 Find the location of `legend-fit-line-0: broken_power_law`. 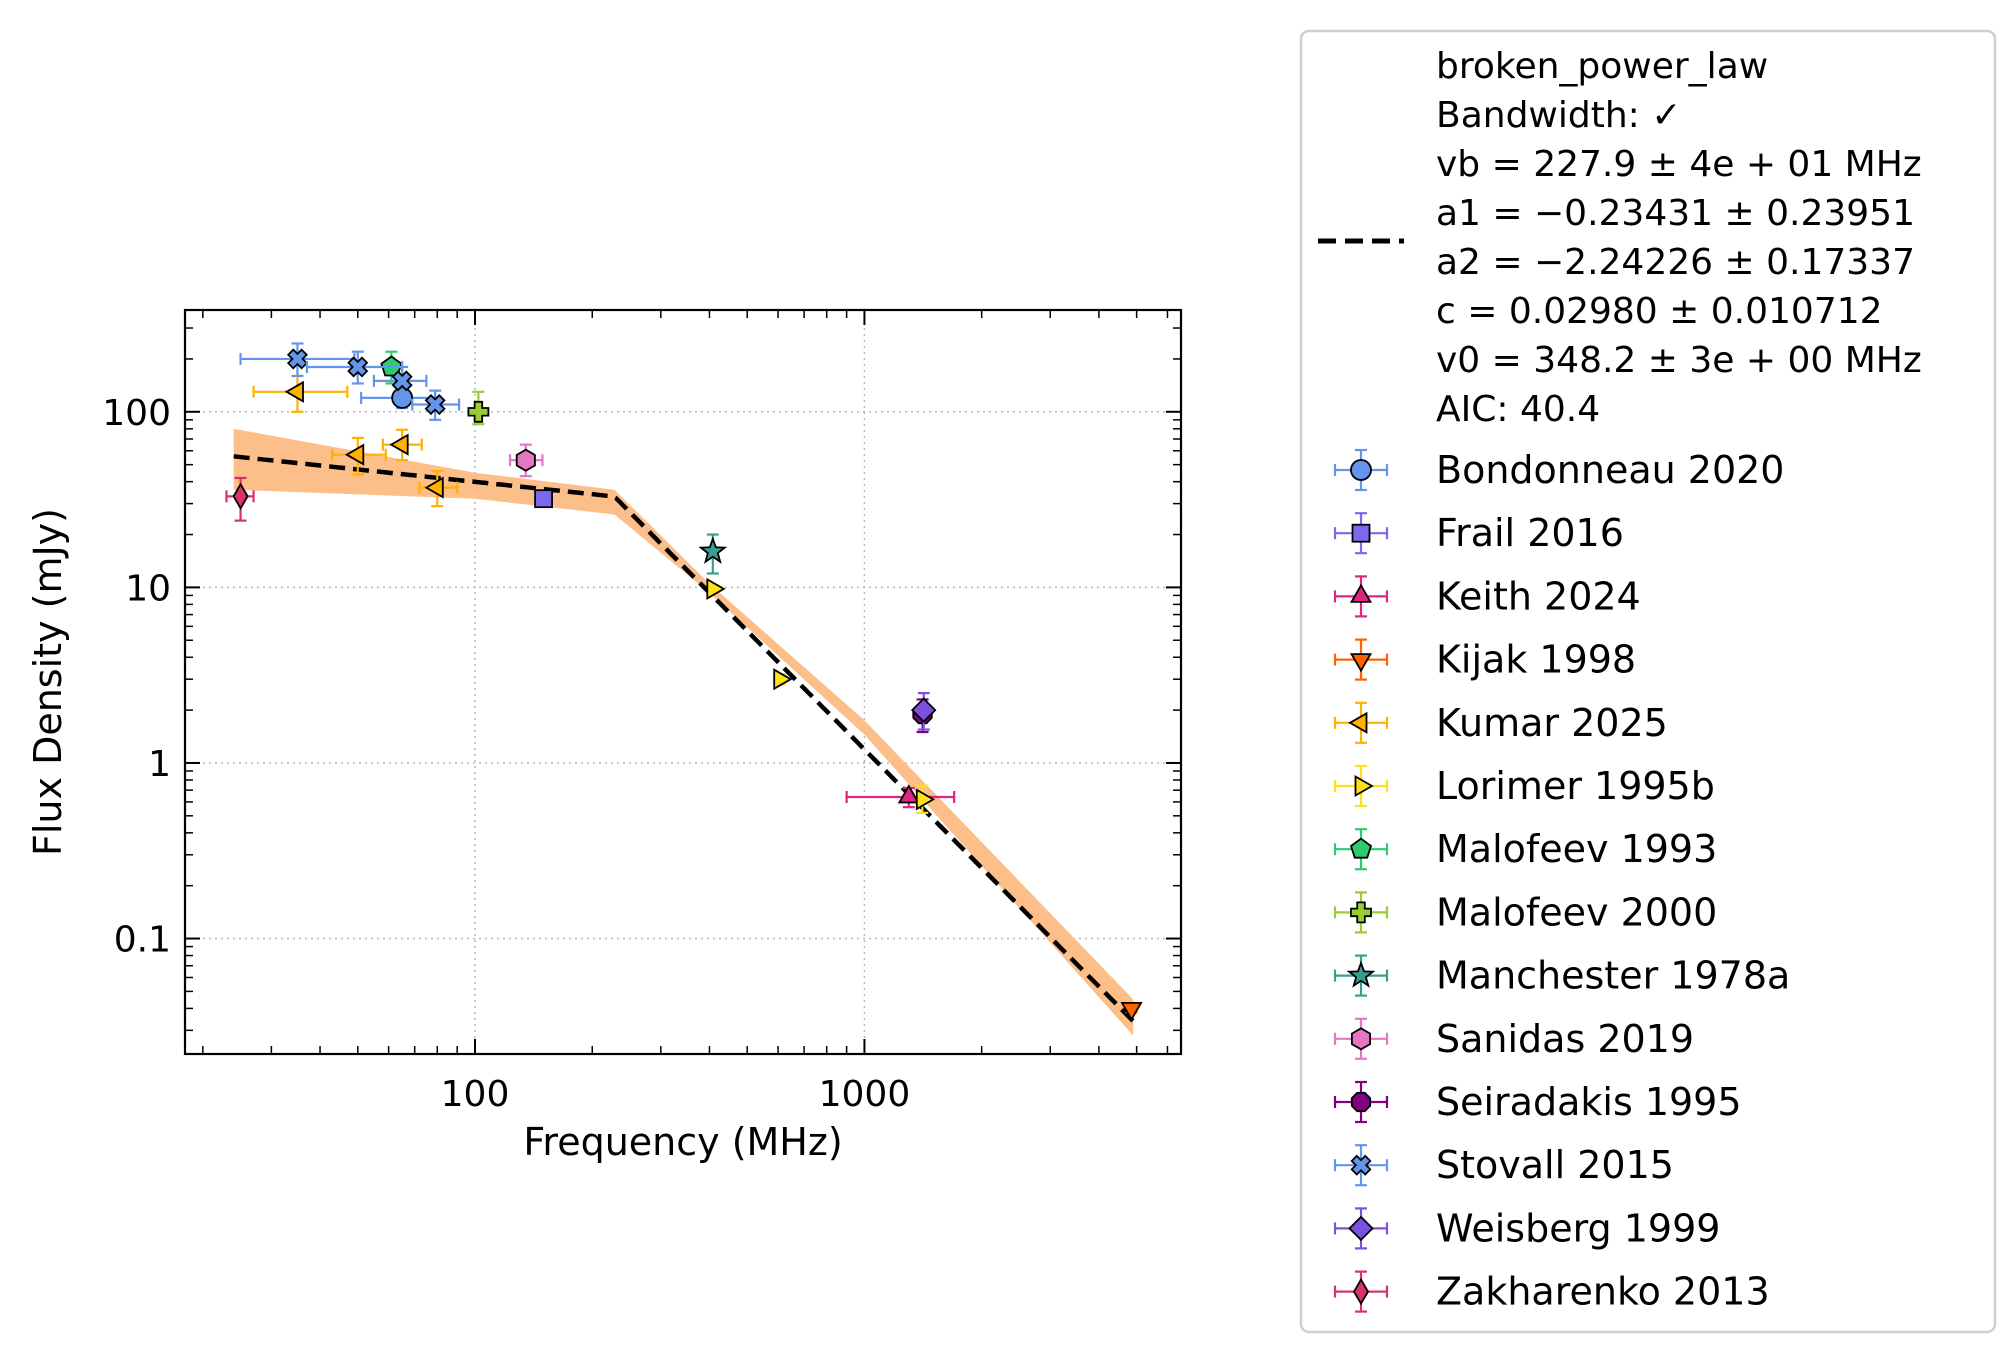

legend-fit-line-0: broken_power_law is located at coordinates (1602, 66).